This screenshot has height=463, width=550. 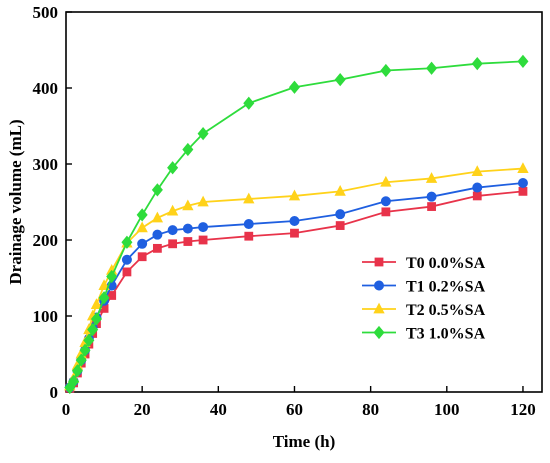 What do you see at coordinates (46, 12) in the screenshot?
I see `y-tick-label: 500` at bounding box center [46, 12].